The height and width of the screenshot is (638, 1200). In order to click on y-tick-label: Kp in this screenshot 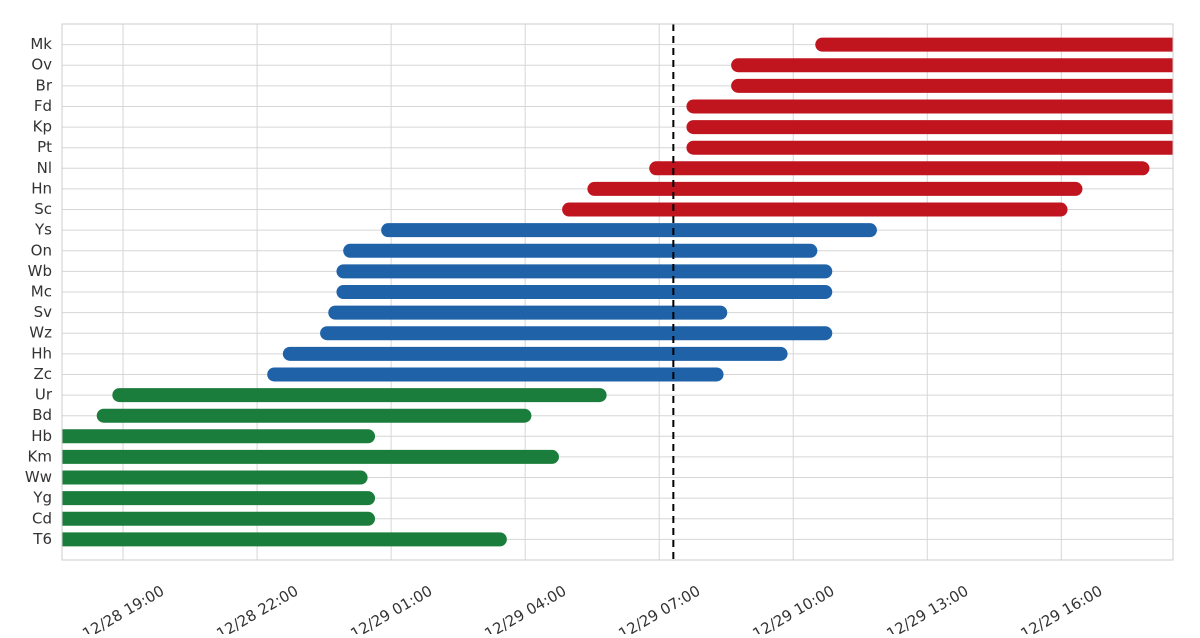, I will do `click(42, 127)`.